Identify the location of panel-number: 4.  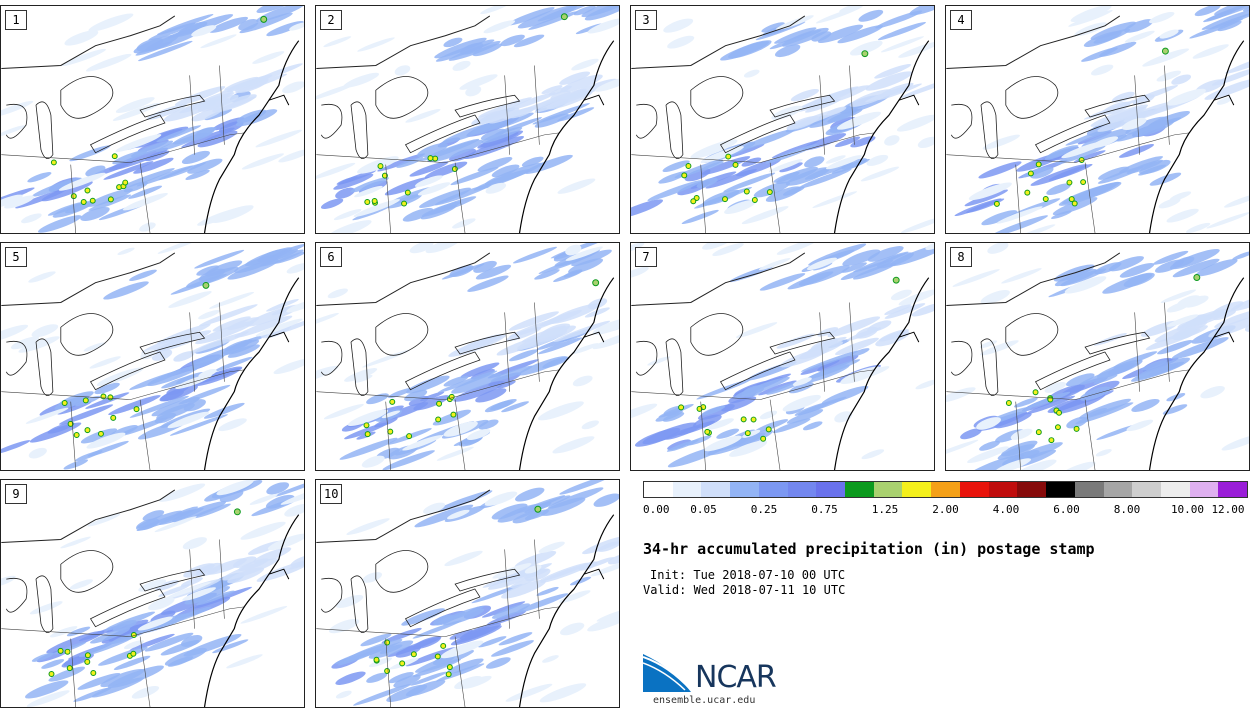
(961, 20).